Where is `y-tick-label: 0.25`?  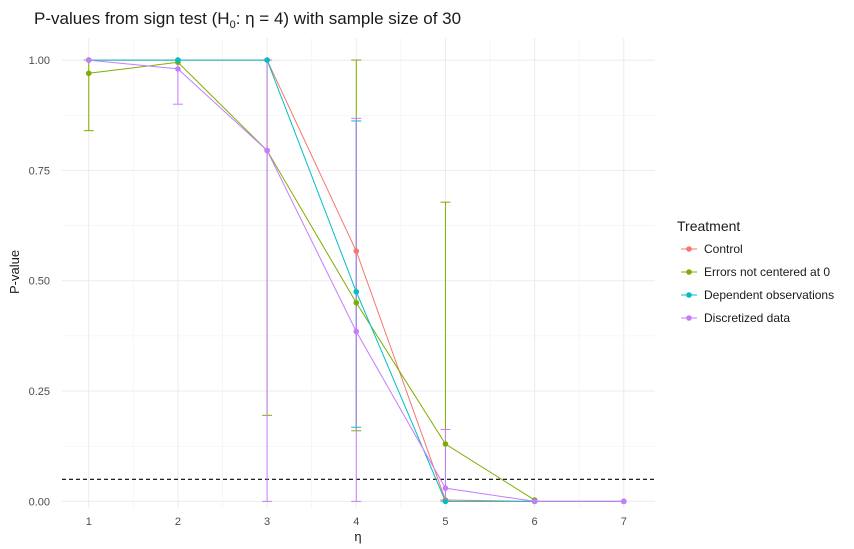 y-tick-label: 0.25 is located at coordinates (39, 392).